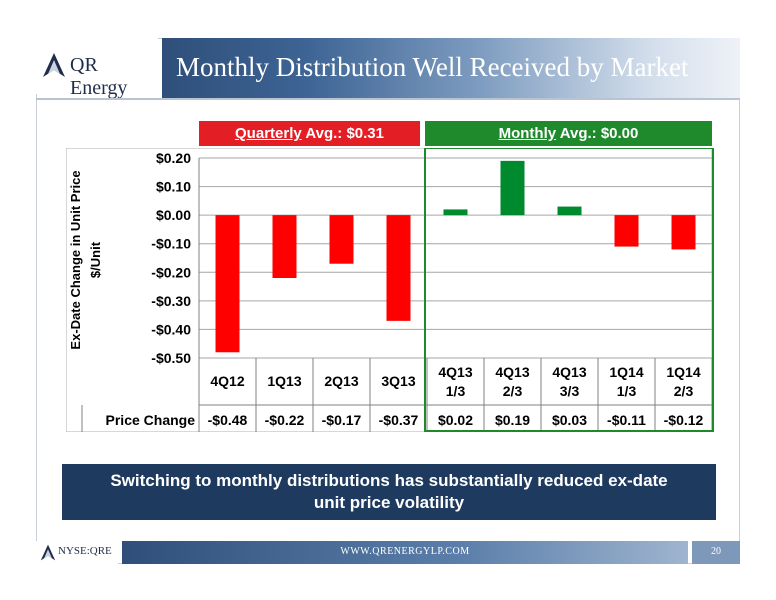 The image size is (776, 600). I want to click on page-number-box: 20, so click(716, 552).